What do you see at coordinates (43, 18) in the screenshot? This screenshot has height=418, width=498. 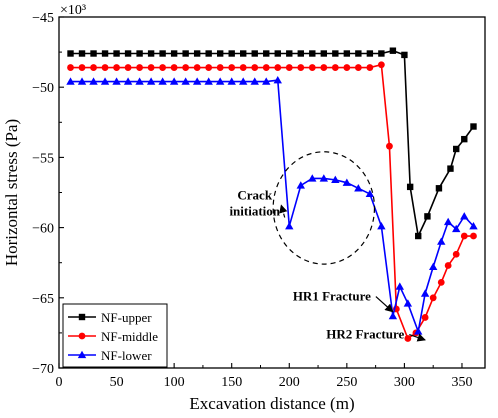 I see `y-tick-label: −45` at bounding box center [43, 18].